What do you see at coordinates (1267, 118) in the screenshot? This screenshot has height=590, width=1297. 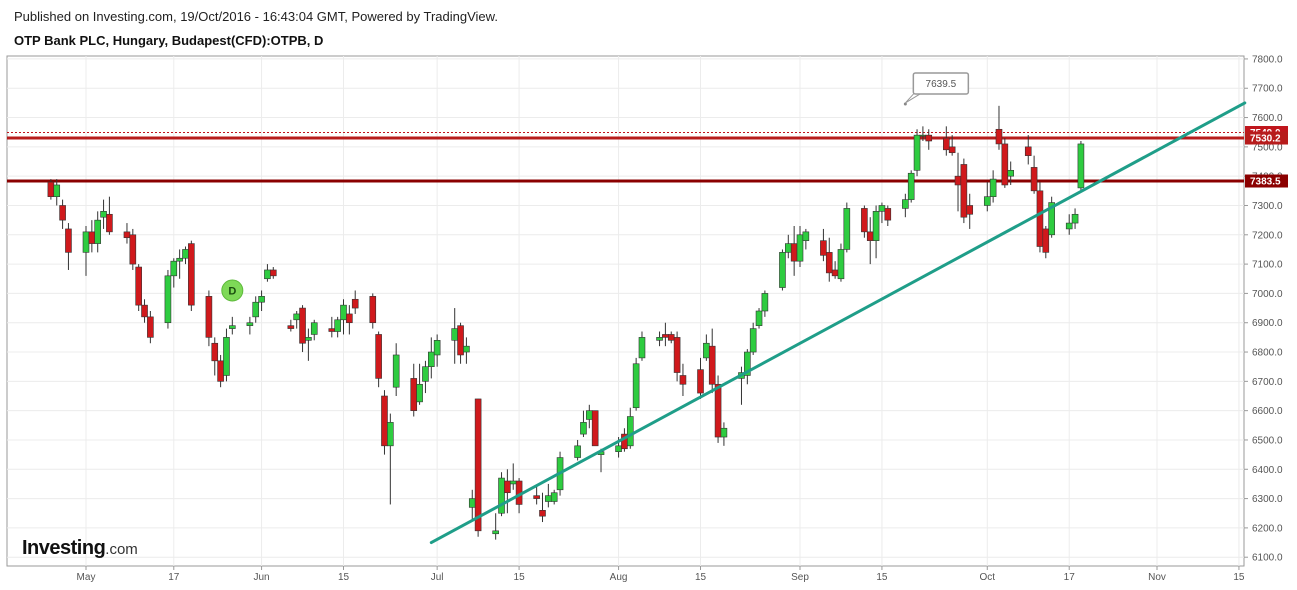 I see `y-tick-label: 7600.0` at bounding box center [1267, 118].